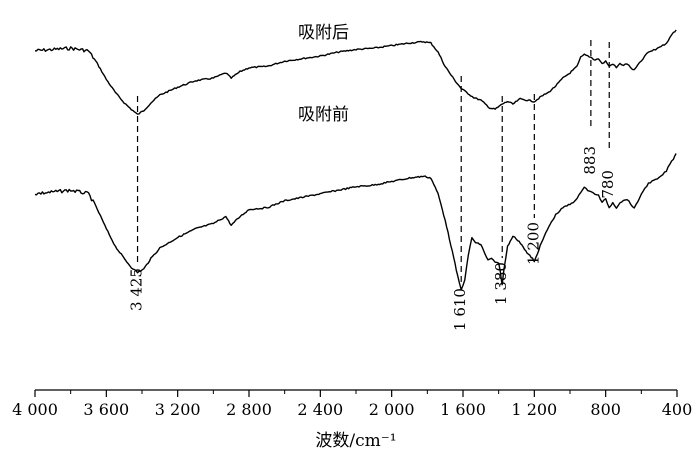 This screenshot has height=457, width=700. What do you see at coordinates (677, 409) in the screenshot?
I see `x-tick-label-400: 400` at bounding box center [677, 409].